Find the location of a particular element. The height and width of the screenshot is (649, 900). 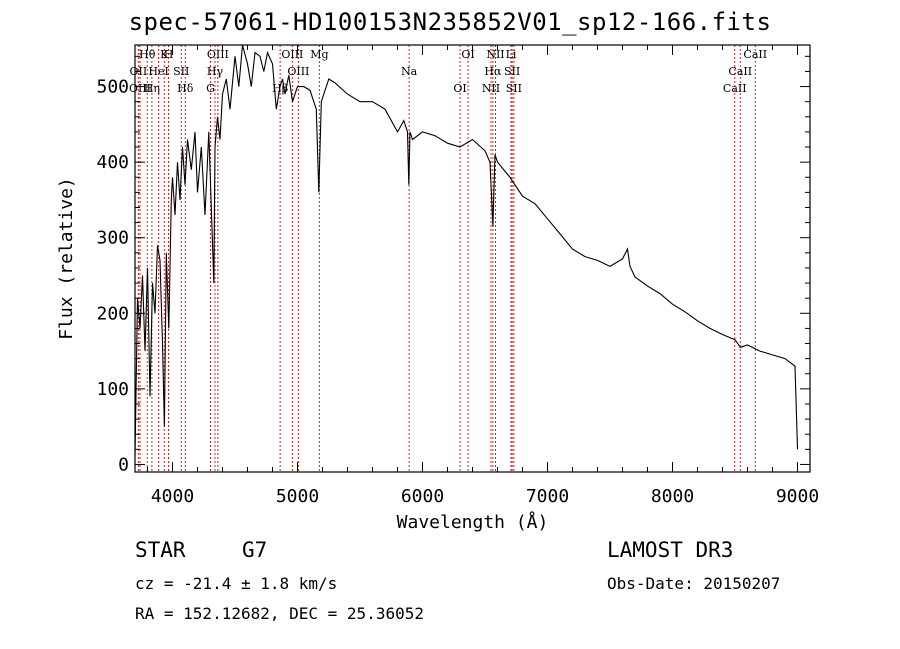

spectral-line-label: Mg is located at coordinates (319, 54).